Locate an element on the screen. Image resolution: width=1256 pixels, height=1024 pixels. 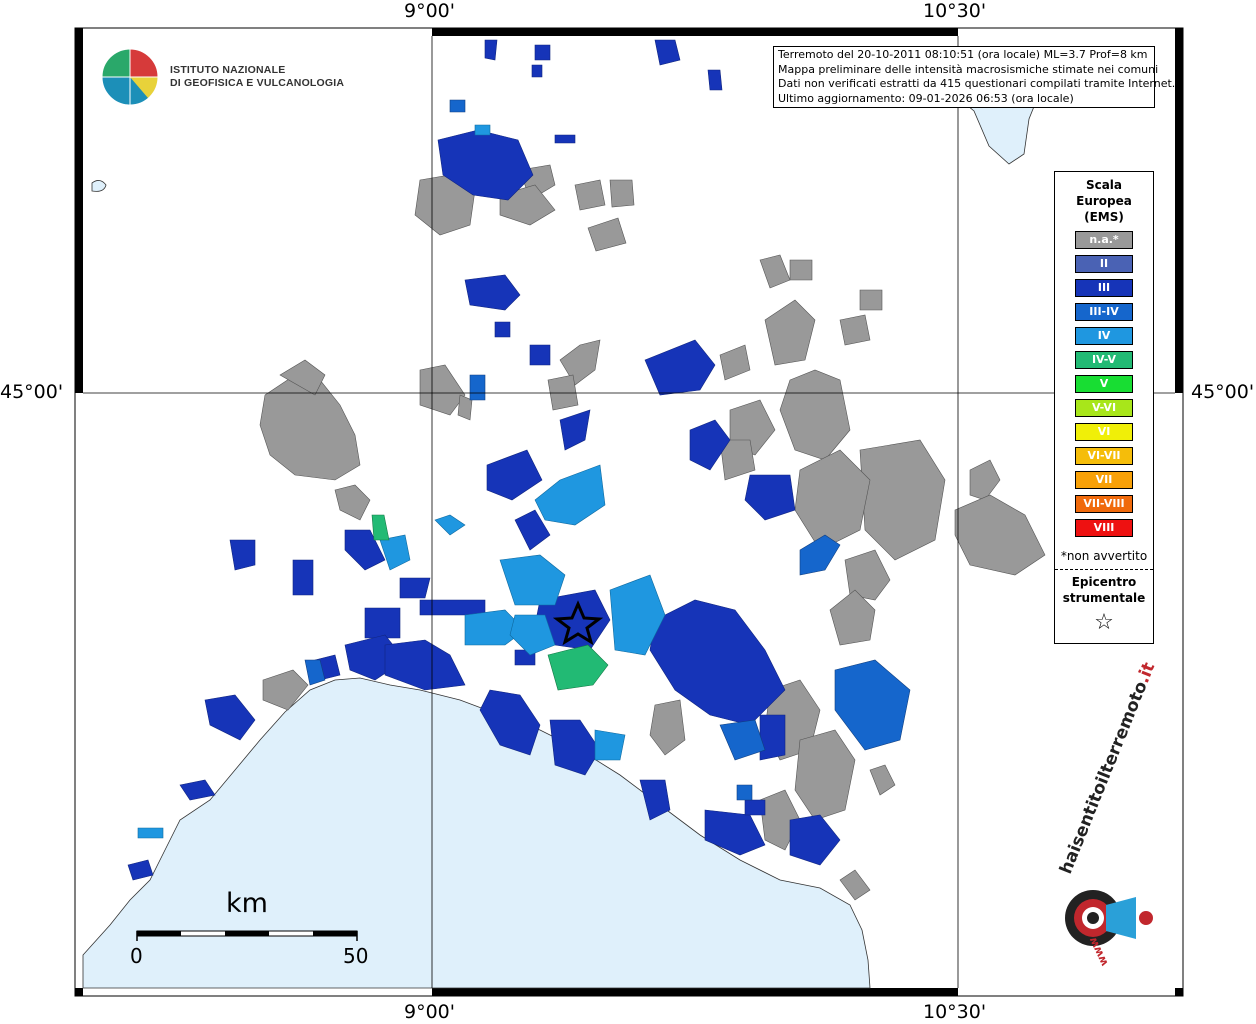
logo-line-2: DI GEOFISICA E VULCANOLOGIA is located at coordinates (257, 83).